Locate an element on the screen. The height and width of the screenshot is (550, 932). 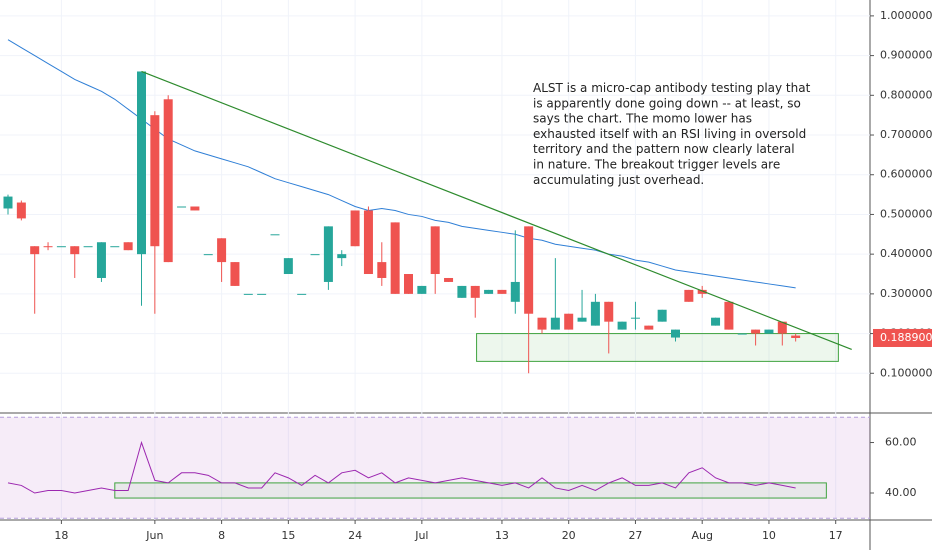
rsi-box is located at coordinates (470, 490).